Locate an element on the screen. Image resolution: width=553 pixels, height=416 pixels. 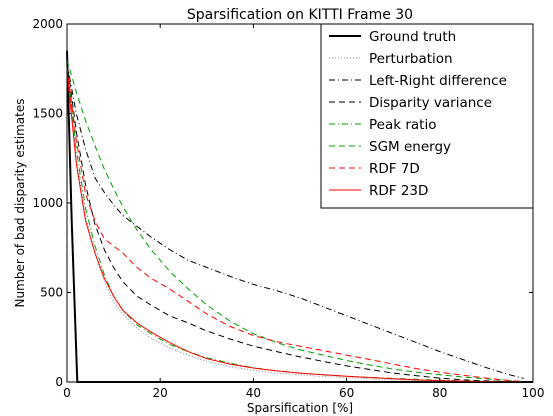
chart-title: Sparsification on KITTI Frame 30 is located at coordinates (300, 15).